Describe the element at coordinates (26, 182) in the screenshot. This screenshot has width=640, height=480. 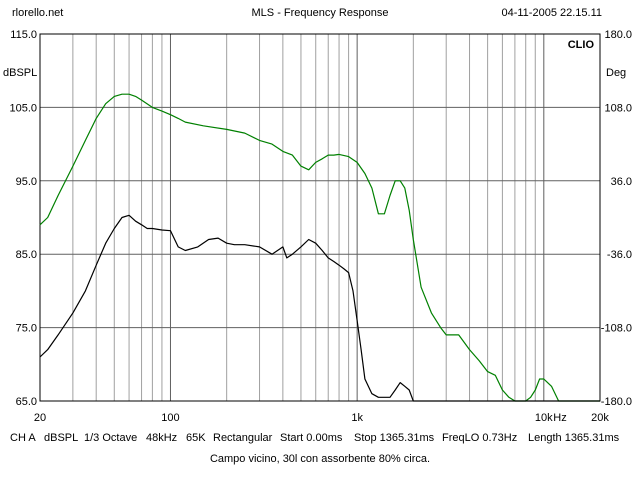
I see `y-tick-label-left: 95.0` at that location.